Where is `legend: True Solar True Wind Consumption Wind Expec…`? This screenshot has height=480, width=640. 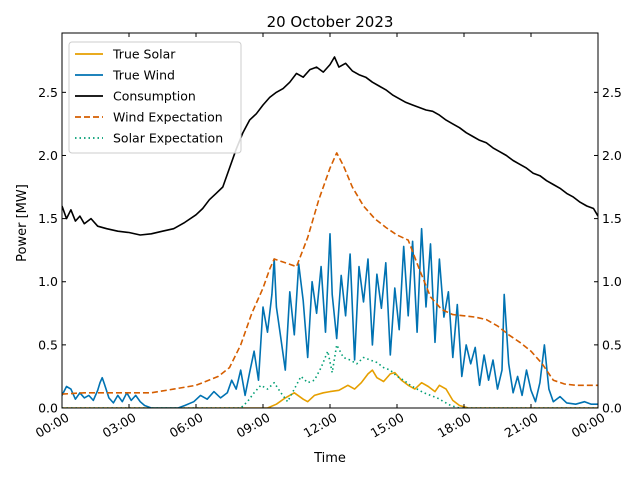 legend: True Solar True Wind Consumption Wind Expec… is located at coordinates (155, 97).